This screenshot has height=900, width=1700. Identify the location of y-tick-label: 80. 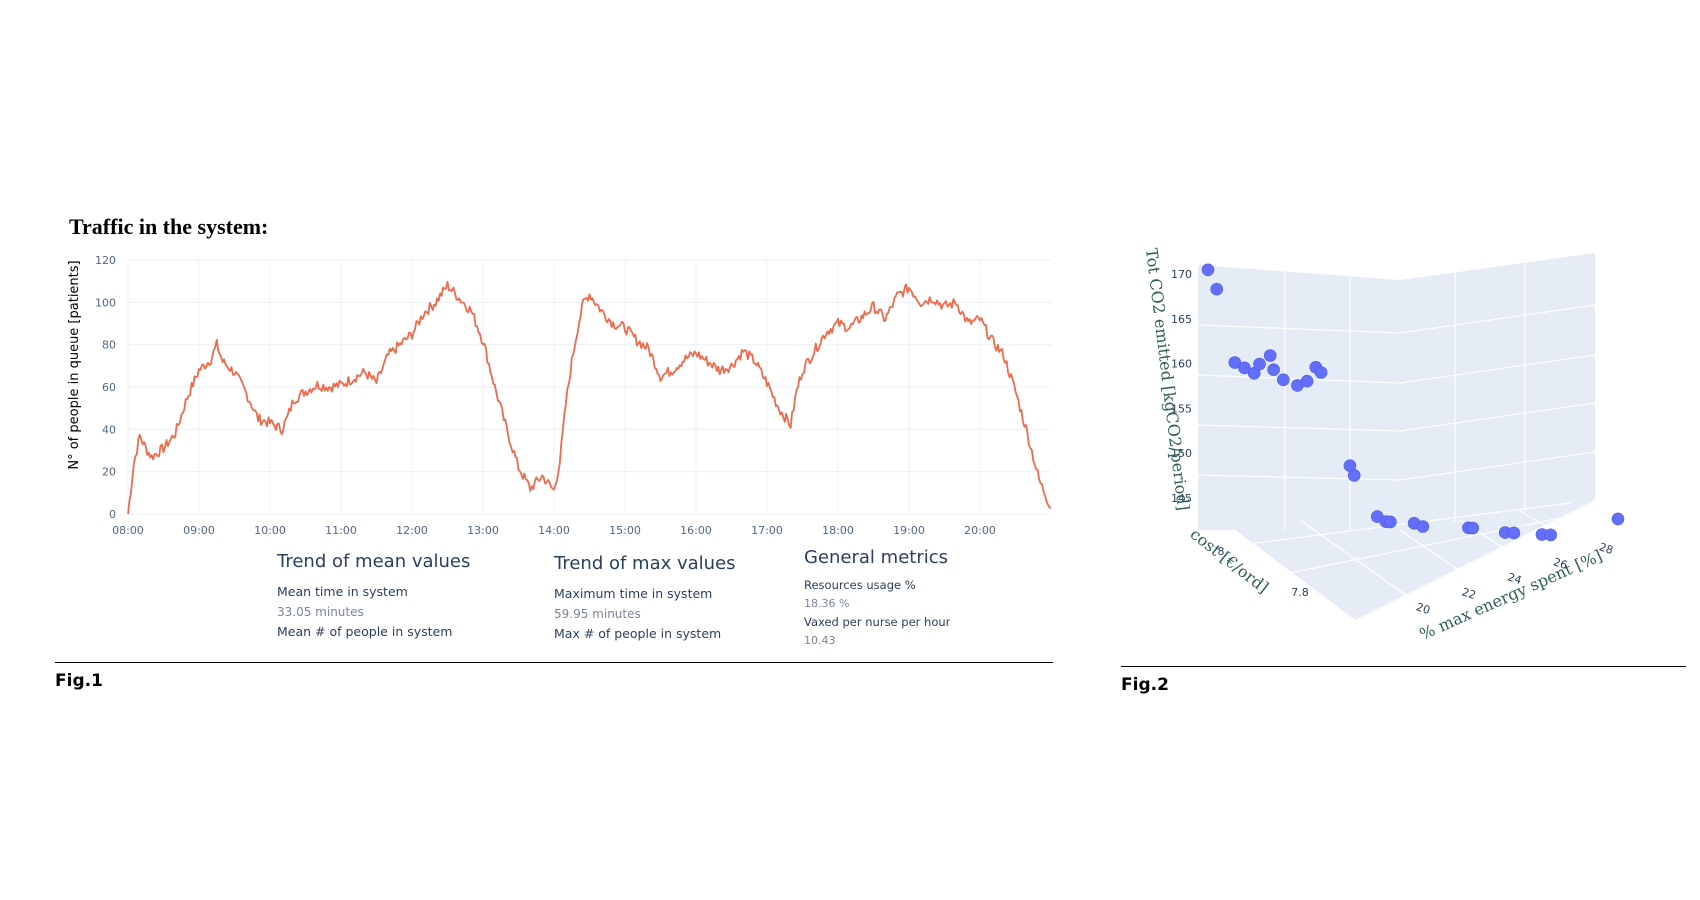
(109, 345).